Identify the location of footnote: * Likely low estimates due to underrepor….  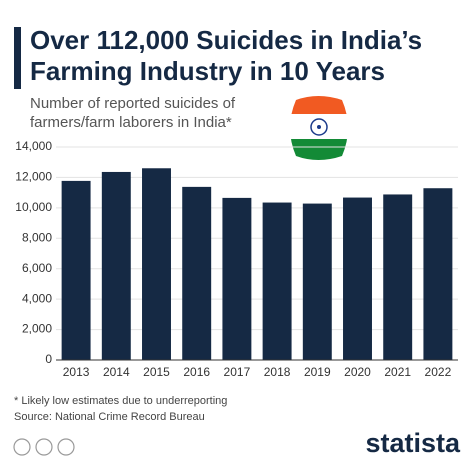
(120, 401).